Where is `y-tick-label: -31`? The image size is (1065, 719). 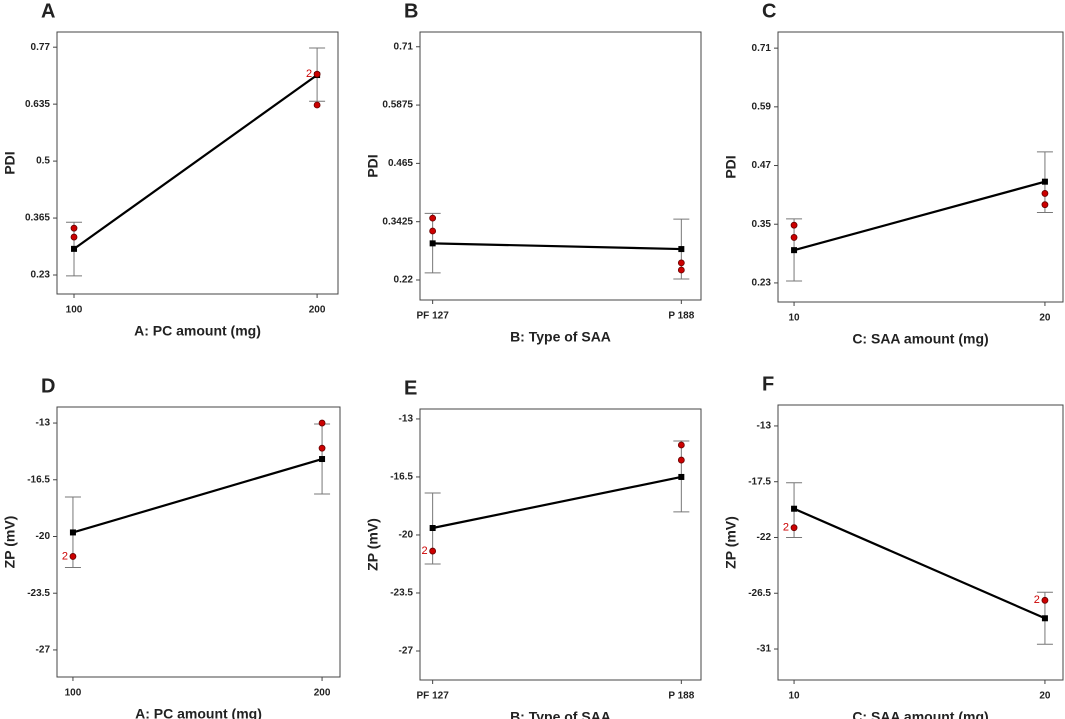
y-tick-label: -31 is located at coordinates (764, 649).